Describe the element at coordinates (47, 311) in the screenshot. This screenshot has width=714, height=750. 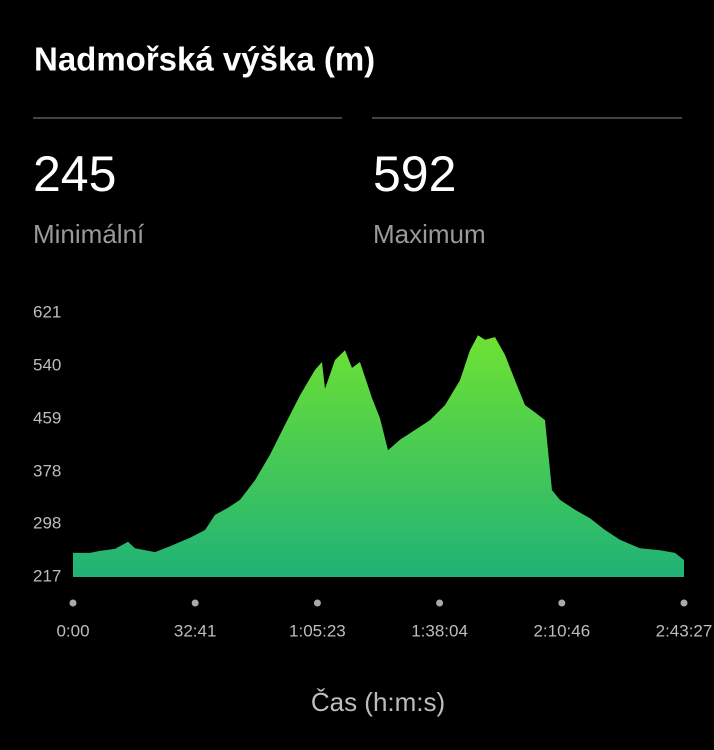
I see `y-tick-label: 621` at that location.